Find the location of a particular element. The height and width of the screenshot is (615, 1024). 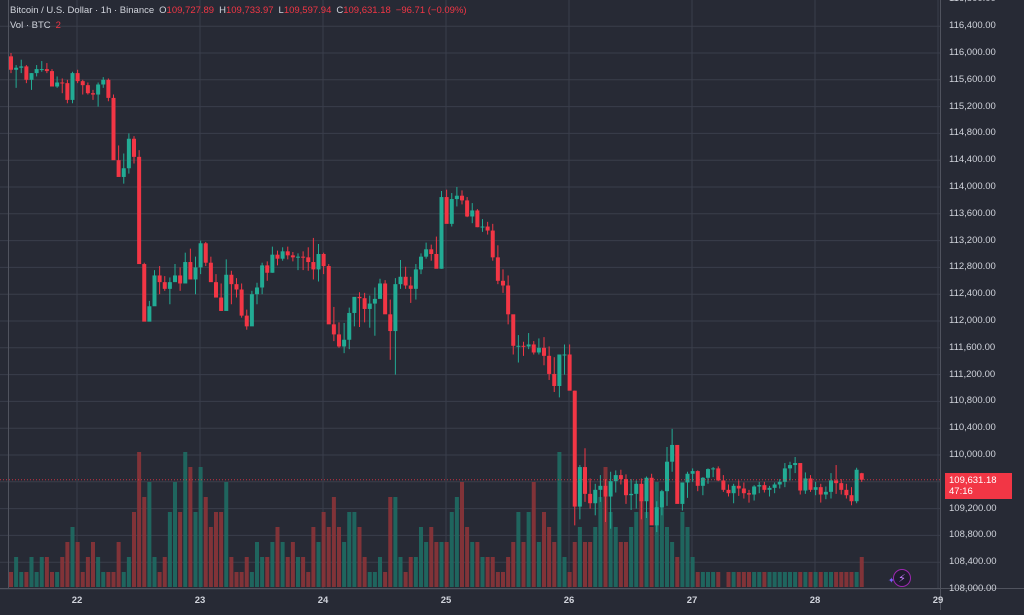

time-tick-label: 24 is located at coordinates (323, 600).